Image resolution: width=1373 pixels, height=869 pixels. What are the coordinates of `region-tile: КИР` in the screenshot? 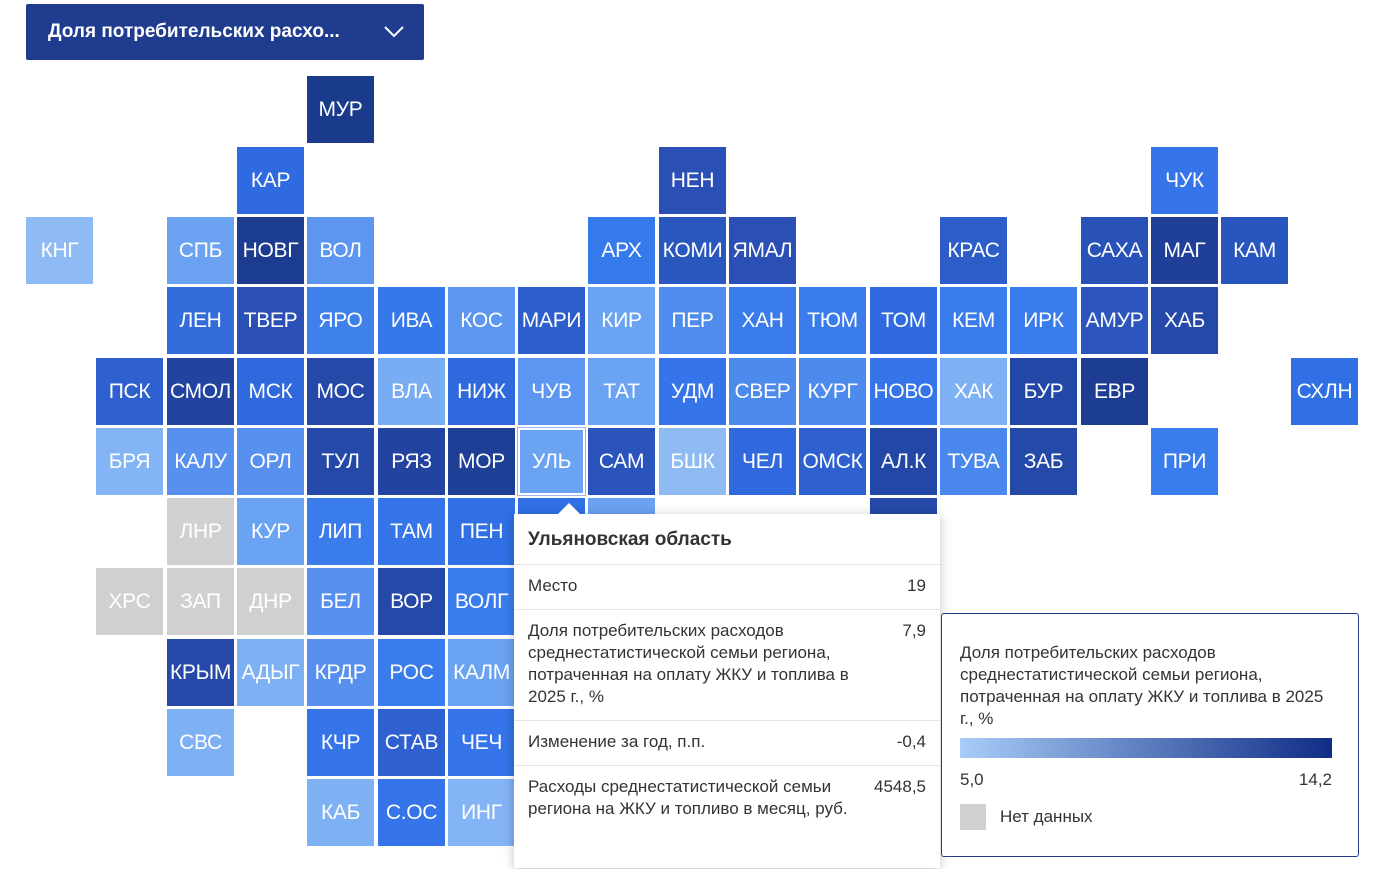 It's located at (621, 320).